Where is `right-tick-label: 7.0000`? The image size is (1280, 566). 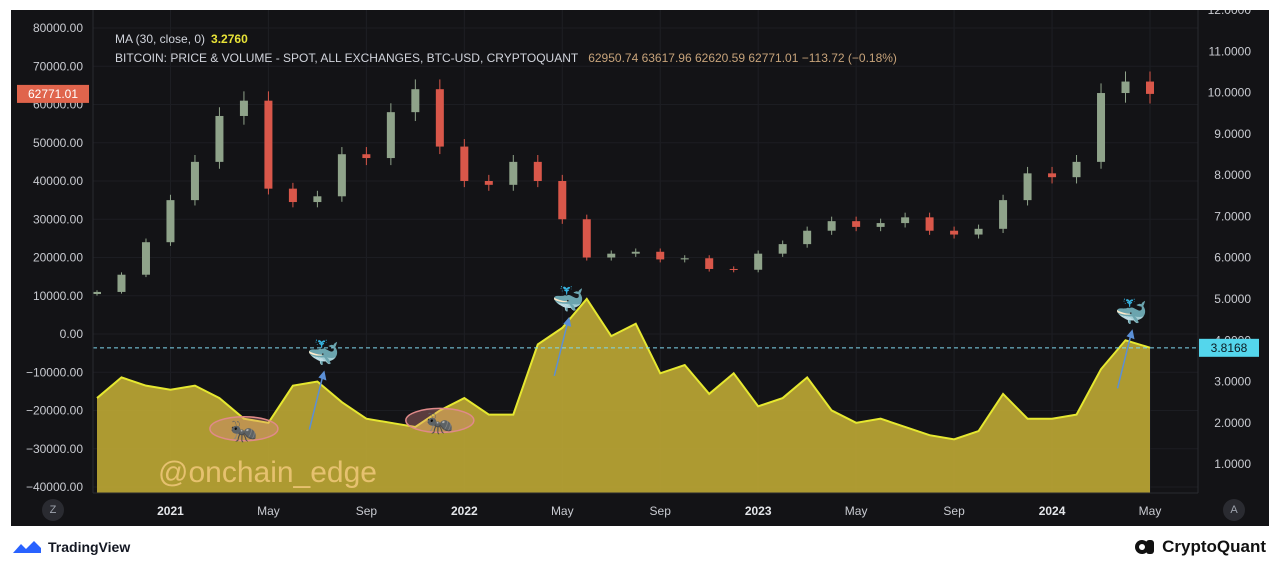
right-tick-label: 7.0000 is located at coordinates (1232, 216).